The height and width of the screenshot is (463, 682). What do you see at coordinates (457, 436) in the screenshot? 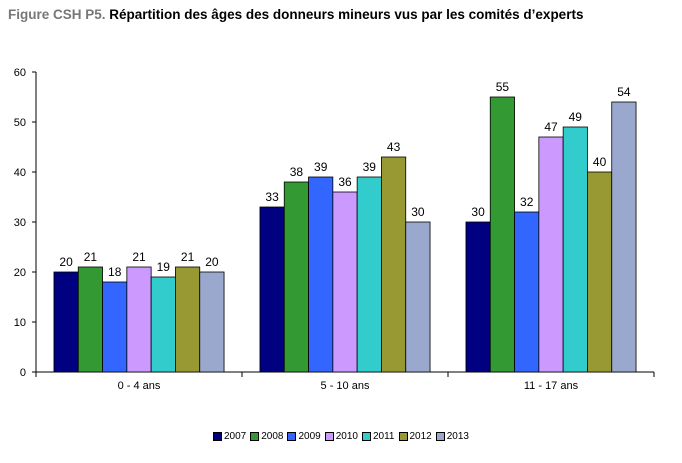
I see `legend-label: 2013` at bounding box center [457, 436].